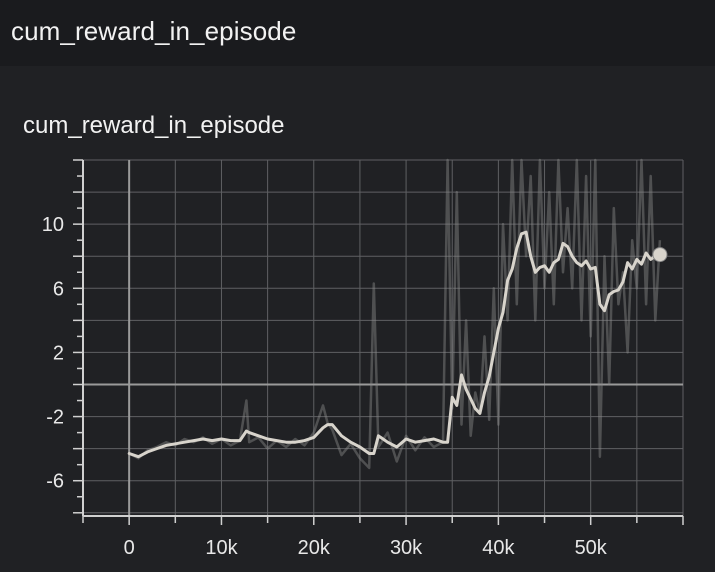 The width and height of the screenshot is (715, 572). I want to click on x-tick-label: 10k, so click(221, 548).